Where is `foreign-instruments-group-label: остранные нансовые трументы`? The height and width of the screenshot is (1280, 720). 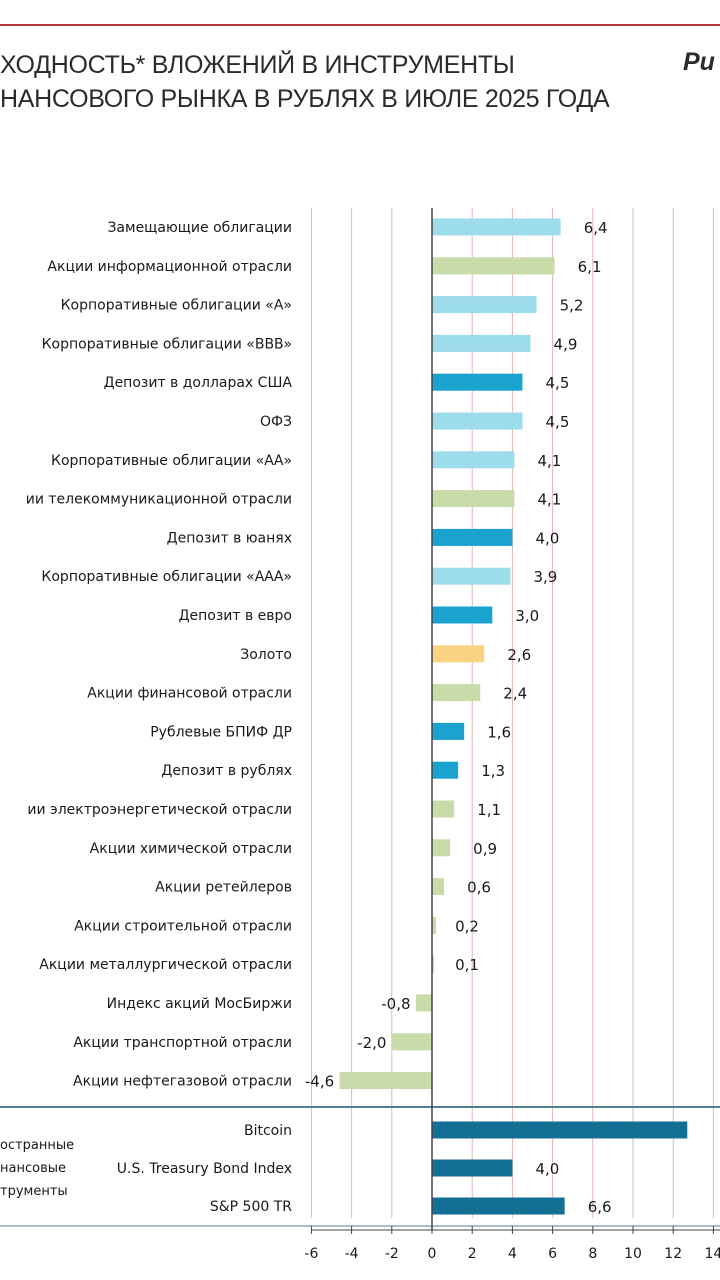
foreign-instruments-group-label: остранные нансовые трументы is located at coordinates (37, 1168).